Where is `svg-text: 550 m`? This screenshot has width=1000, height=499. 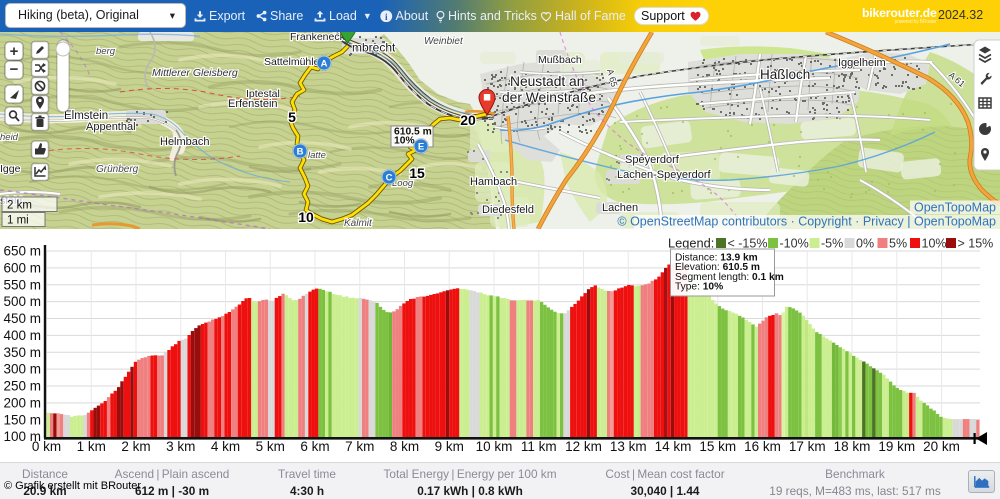 svg-text: 550 m is located at coordinates (22, 284).